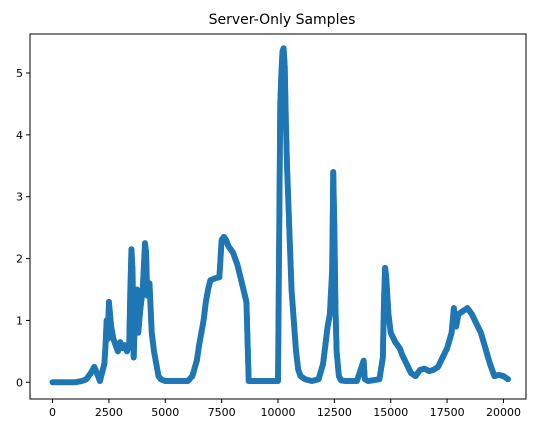 This screenshot has height=439, width=534. What do you see at coordinates (165, 412) in the screenshot?
I see `x-tick-label: 5000` at bounding box center [165, 412].